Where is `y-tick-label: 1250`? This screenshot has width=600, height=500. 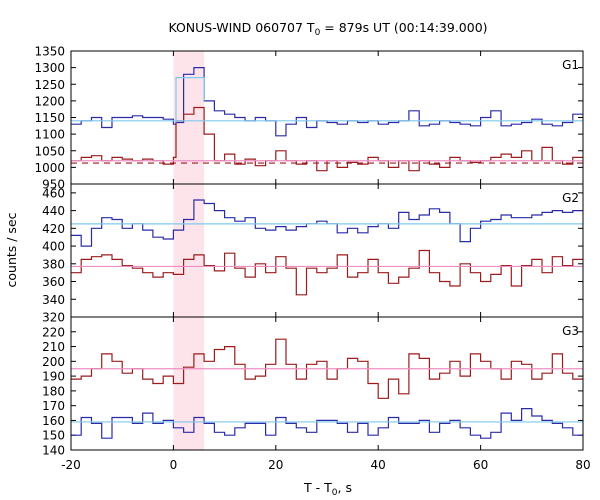
y-tick-label: 1250 is located at coordinates (49, 85).